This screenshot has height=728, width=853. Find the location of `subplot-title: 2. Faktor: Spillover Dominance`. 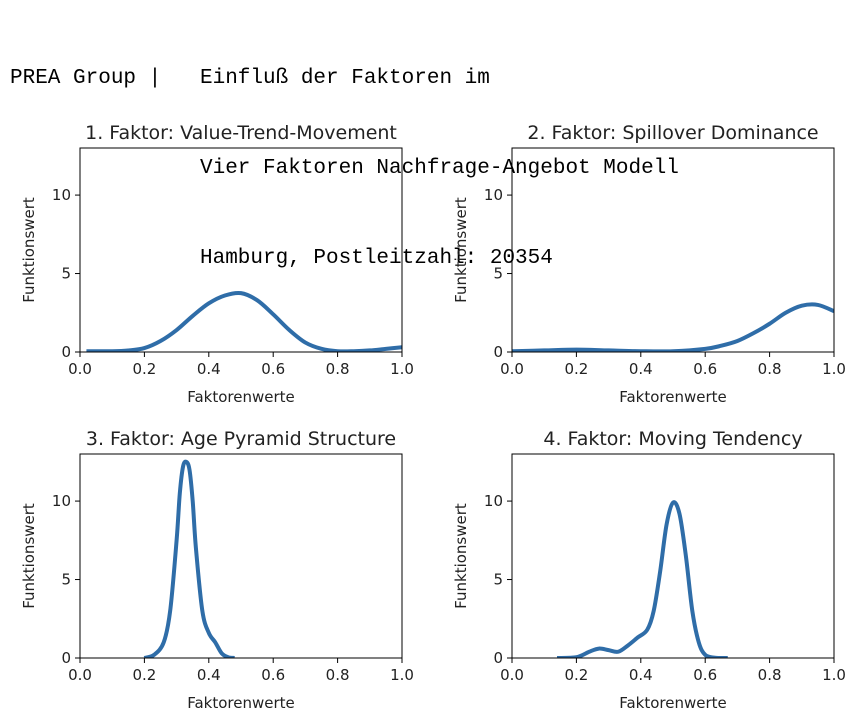

subplot-title: 2. Faktor: Spillover Dominance is located at coordinates (672, 133).